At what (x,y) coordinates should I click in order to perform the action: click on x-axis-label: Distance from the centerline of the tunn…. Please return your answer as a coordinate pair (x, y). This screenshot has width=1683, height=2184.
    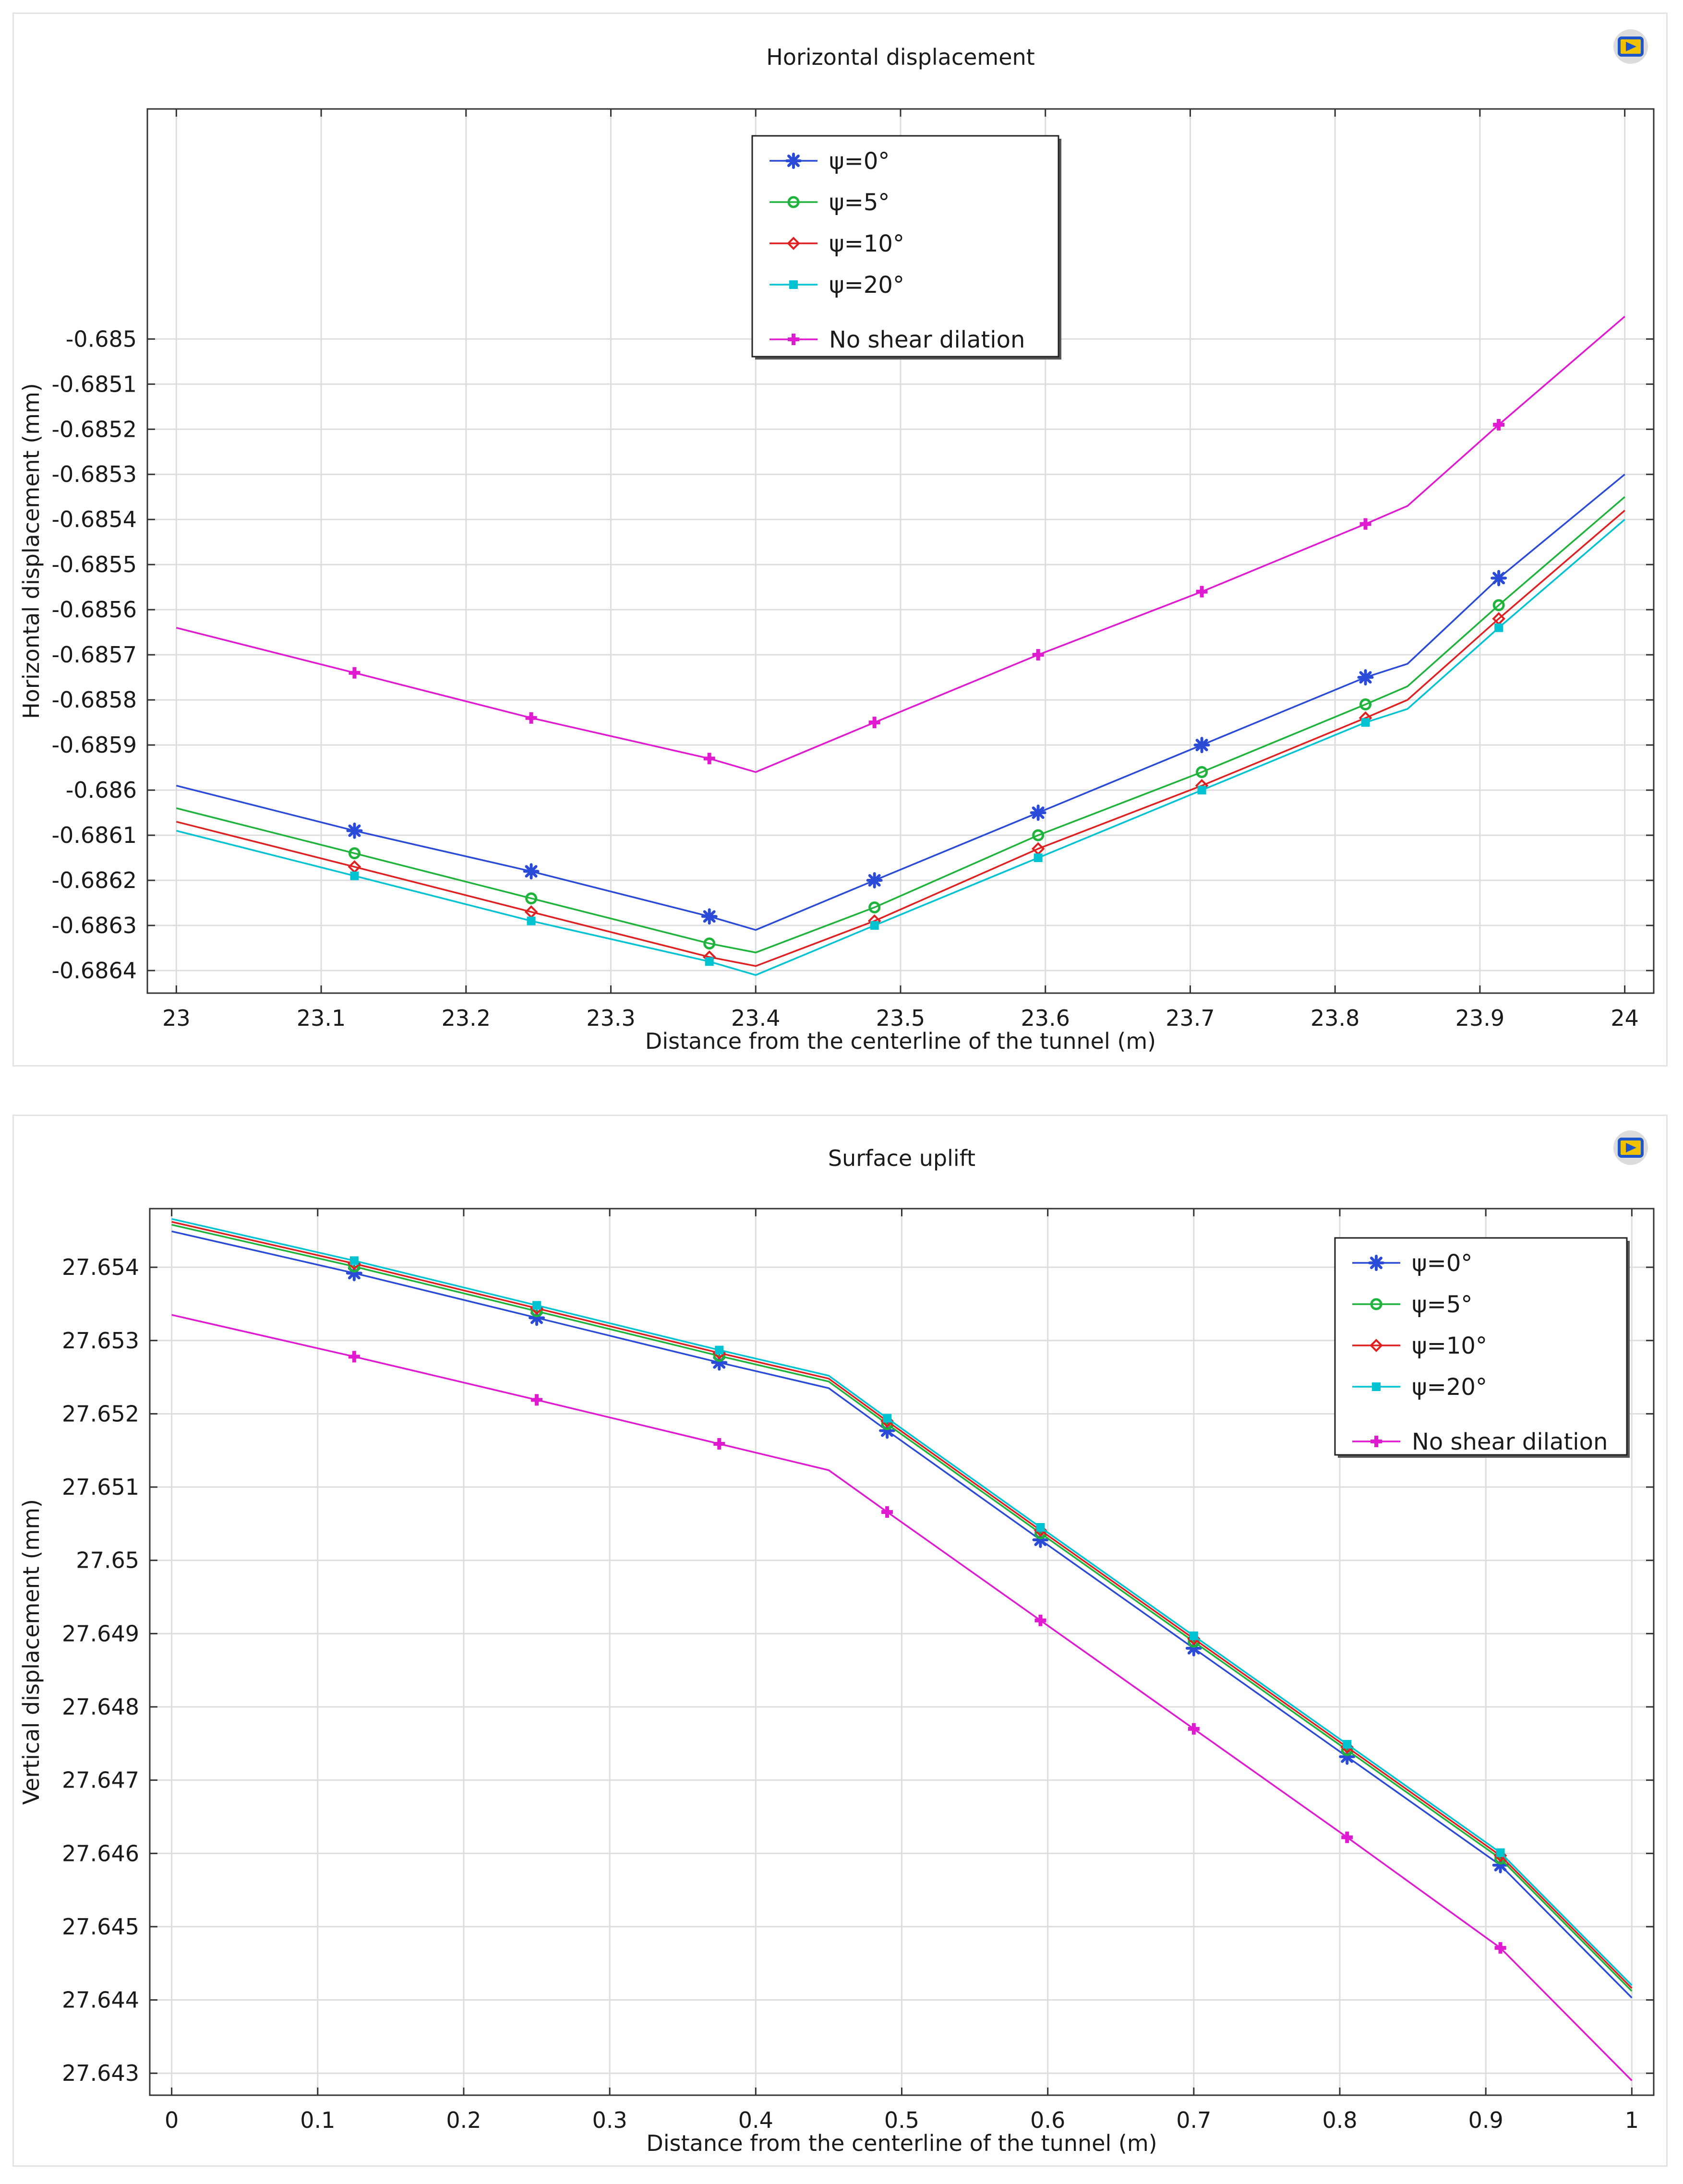
    Looking at the image, I should click on (900, 1041).